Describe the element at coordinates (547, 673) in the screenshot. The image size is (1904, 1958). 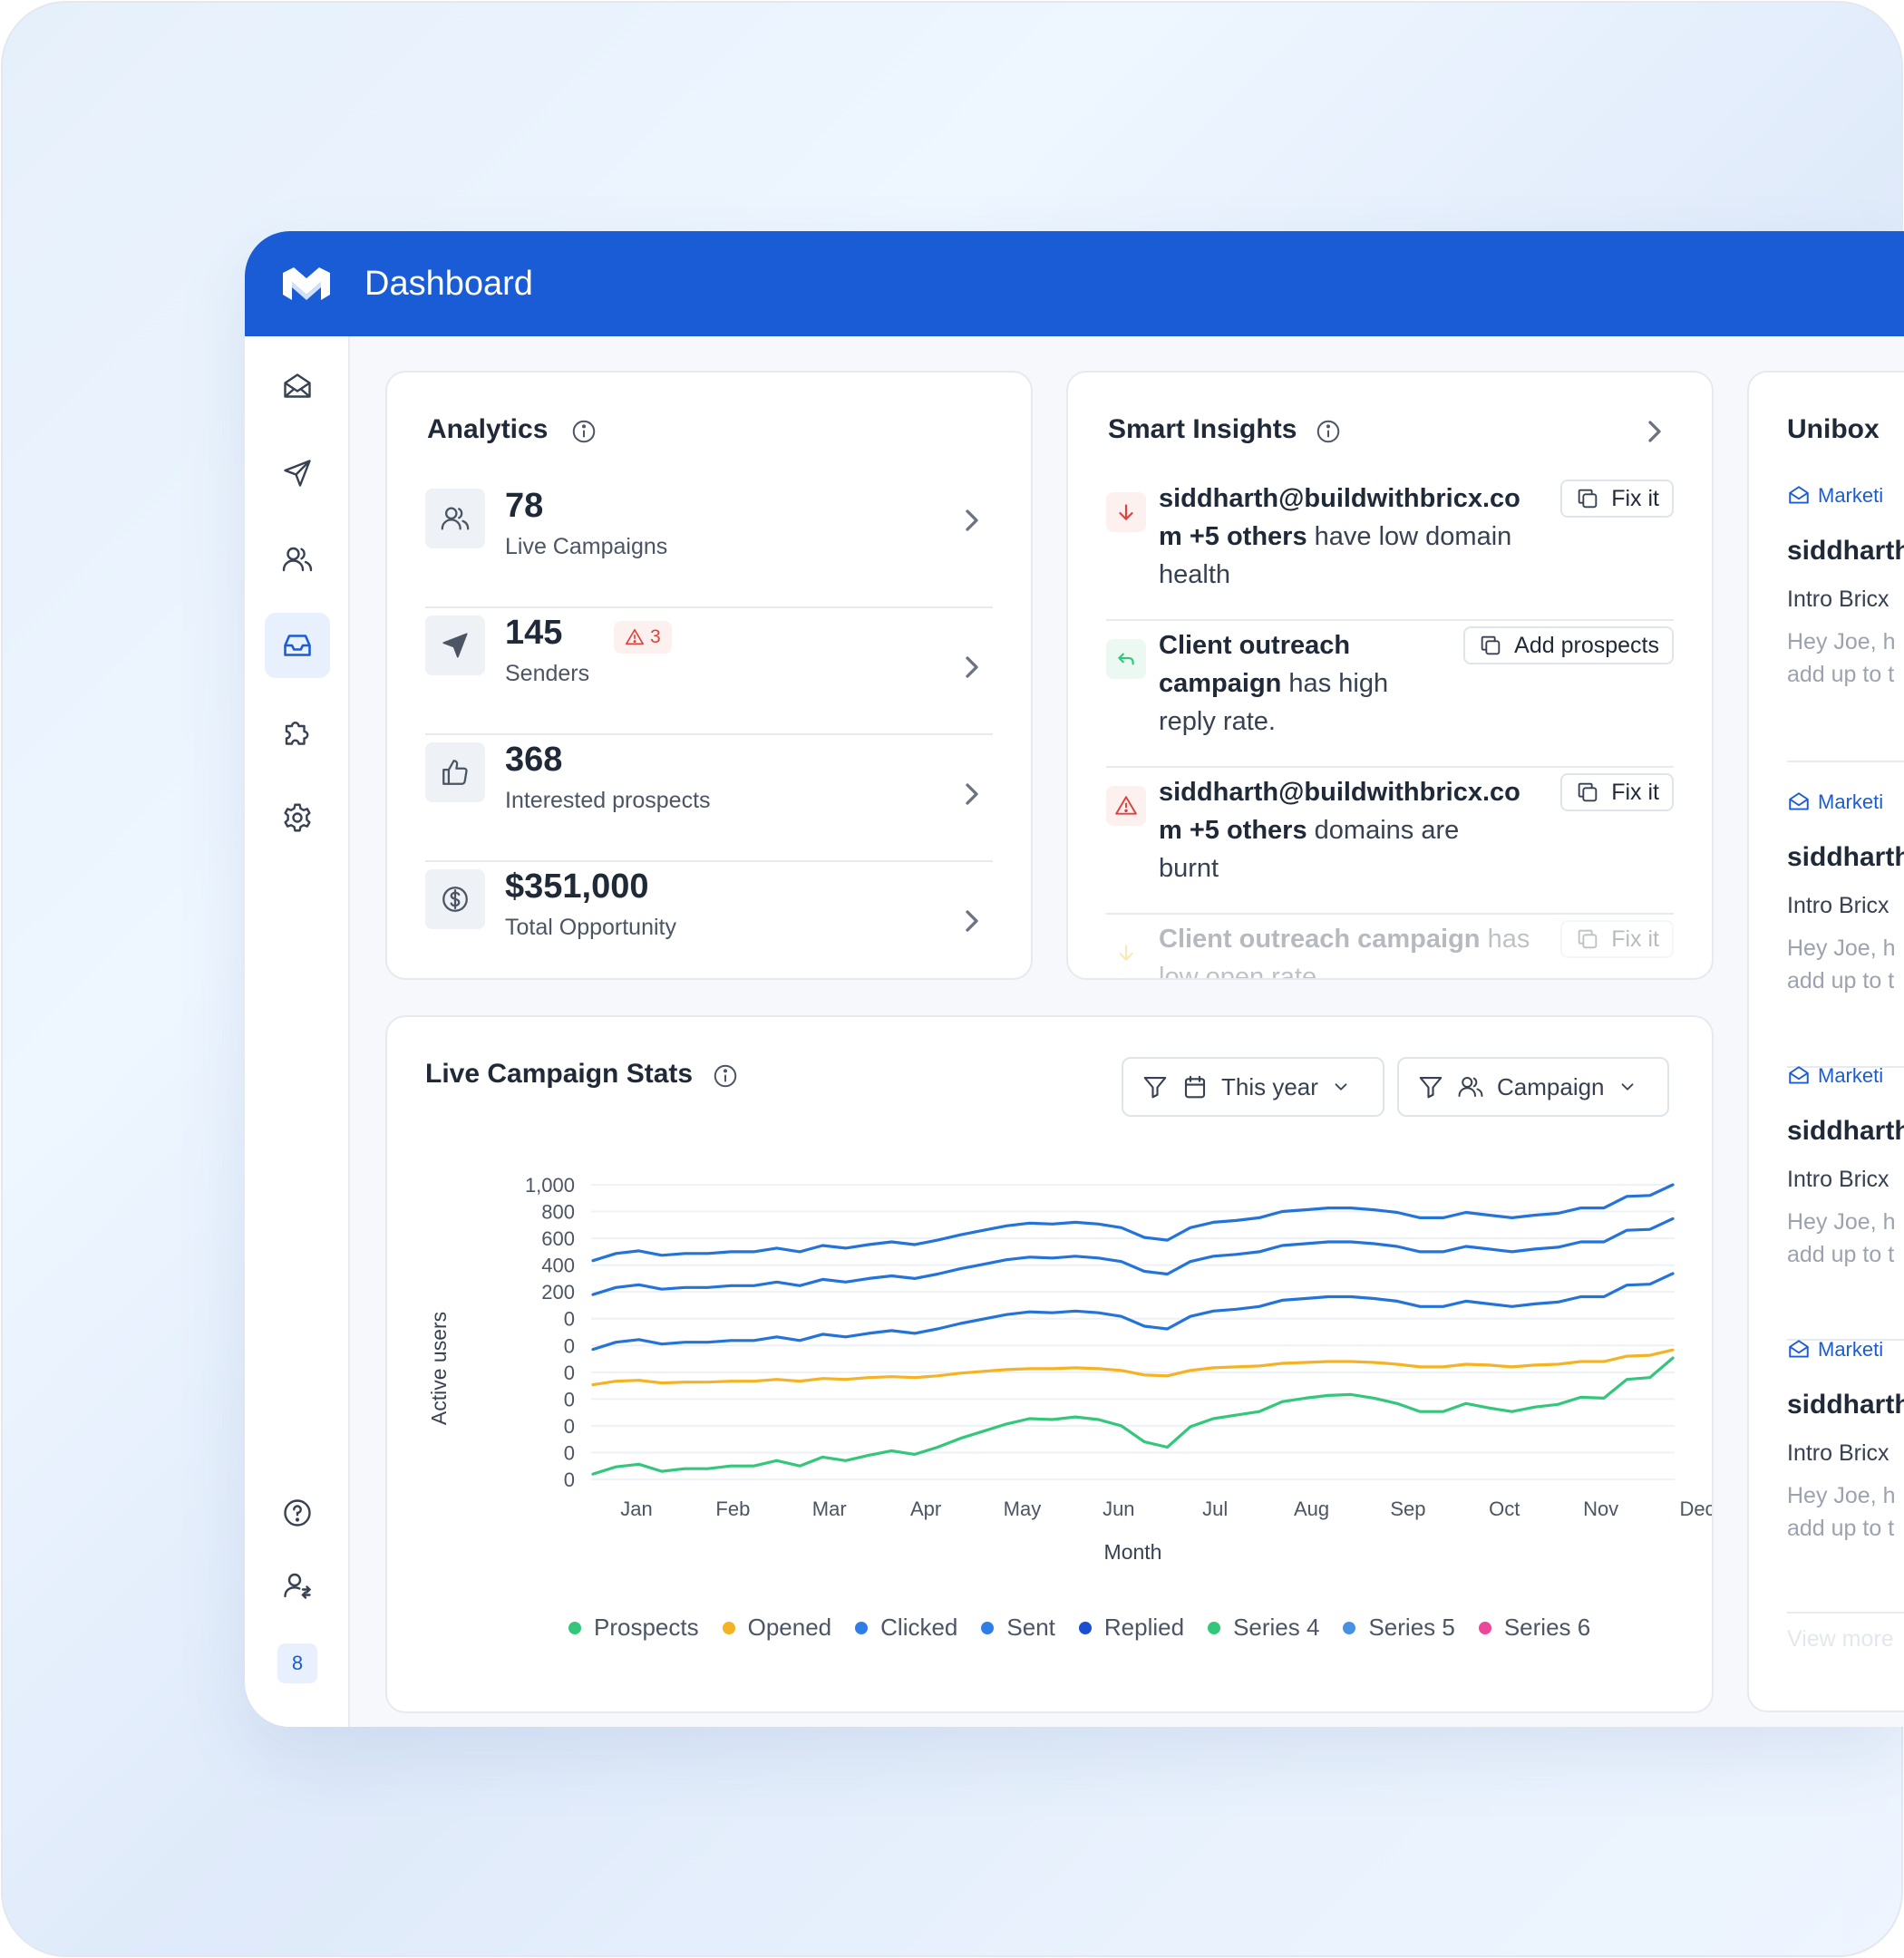
I see `stat-label: Senders` at that location.